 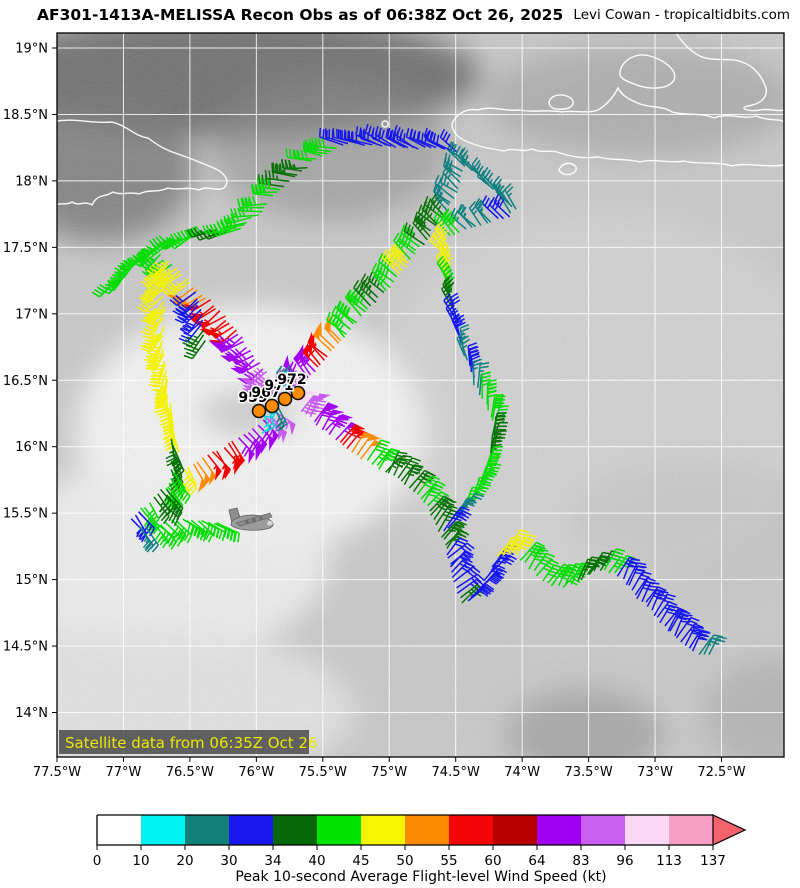 I want to click on x-tick-label: 72.5°W, so click(x=721, y=772).